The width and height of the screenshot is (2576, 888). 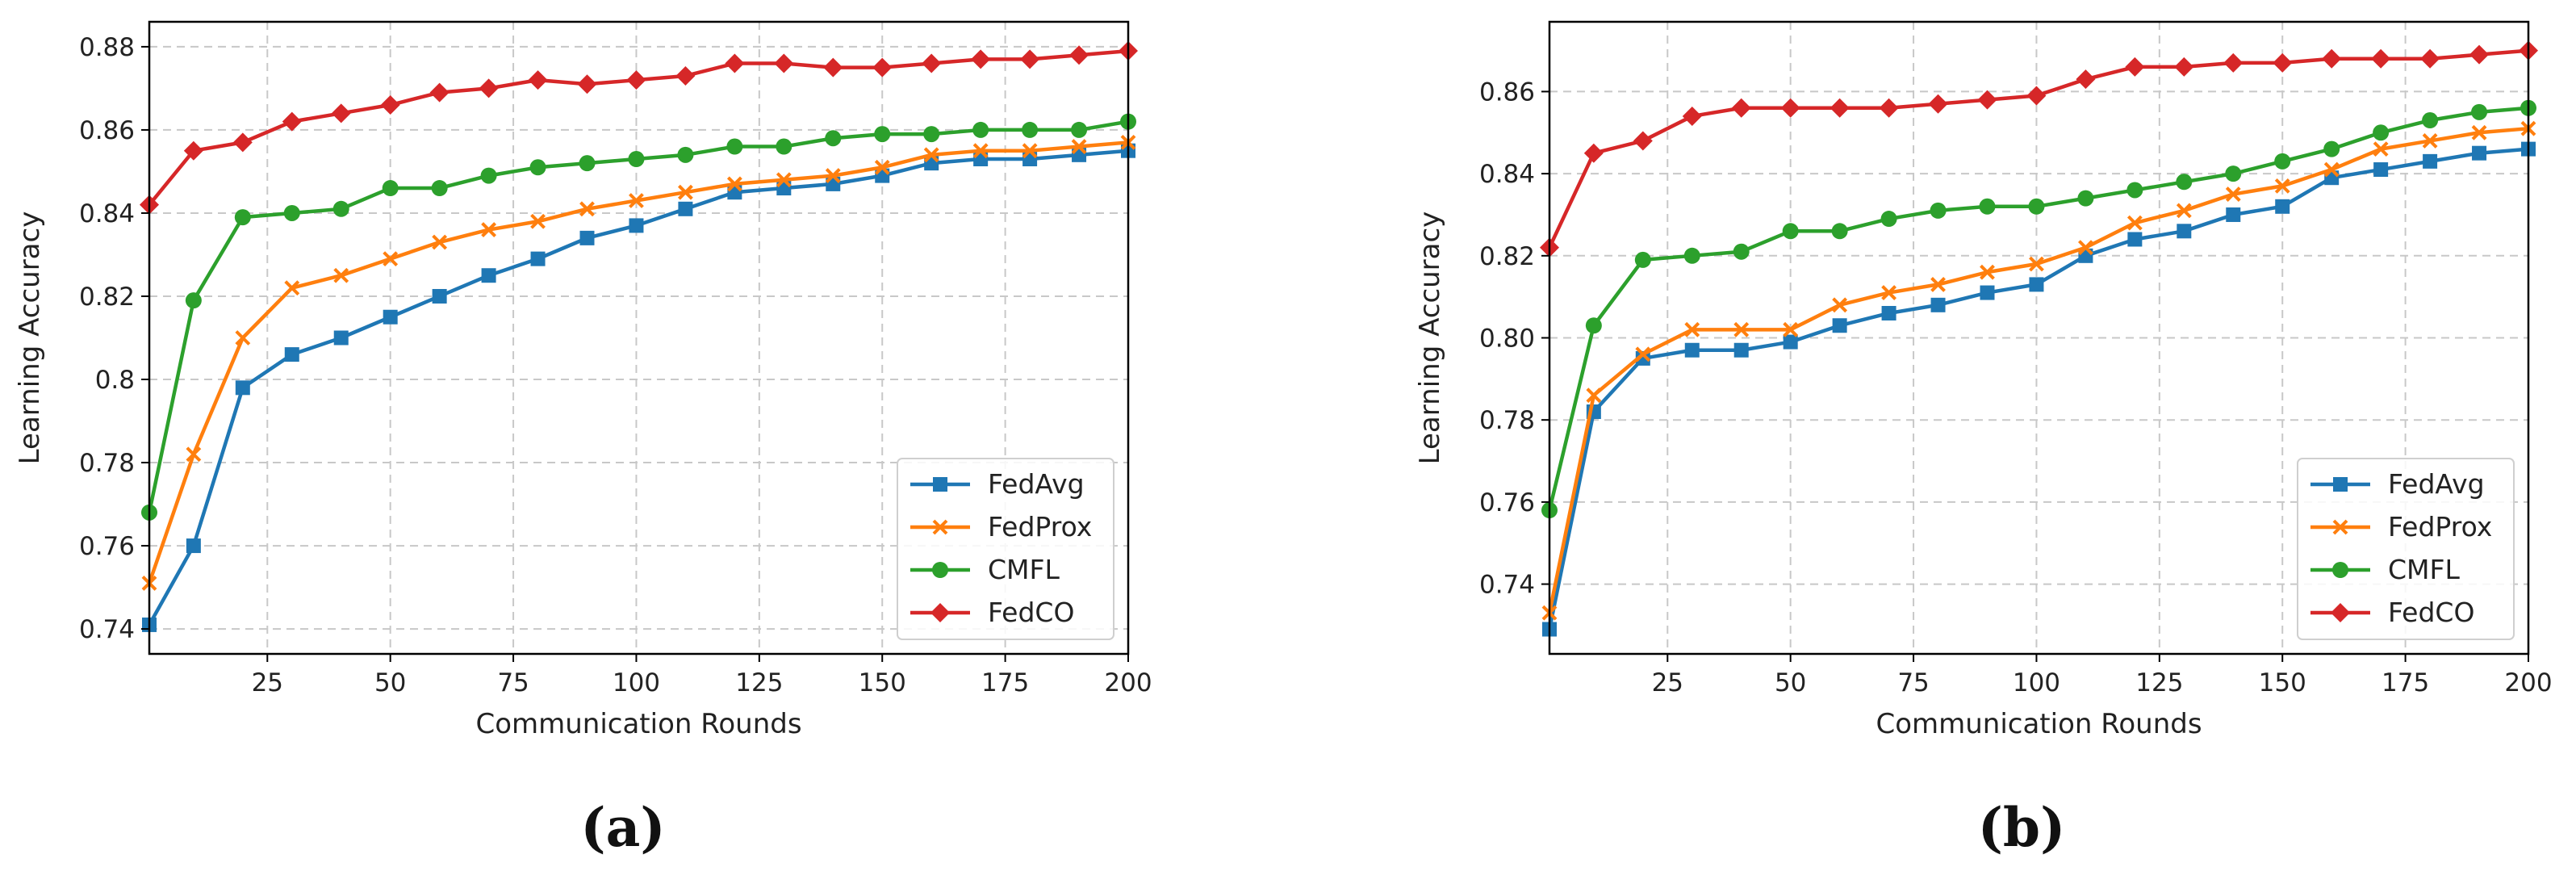 I want to click on legend-box, so click(x=2406, y=549).